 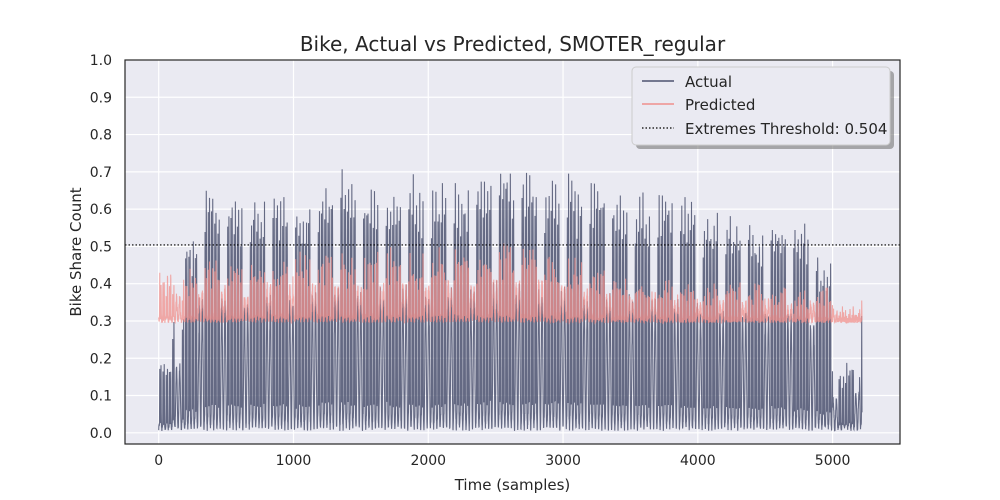 I want to click on y-tick-label: 0.7, so click(x=101, y=173).